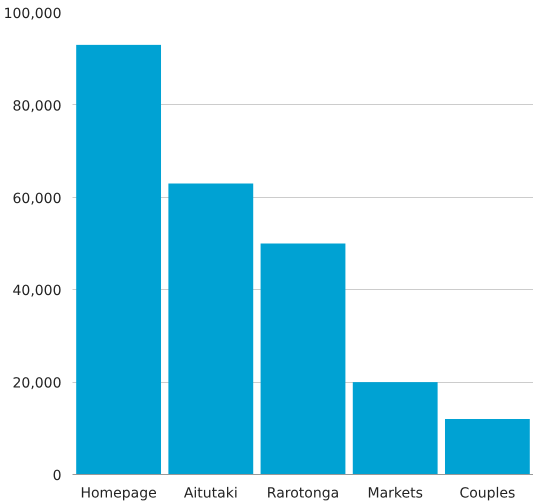 The width and height of the screenshot is (533, 504). What do you see at coordinates (395, 494) in the screenshot?
I see `x-tick-label: Markets` at bounding box center [395, 494].